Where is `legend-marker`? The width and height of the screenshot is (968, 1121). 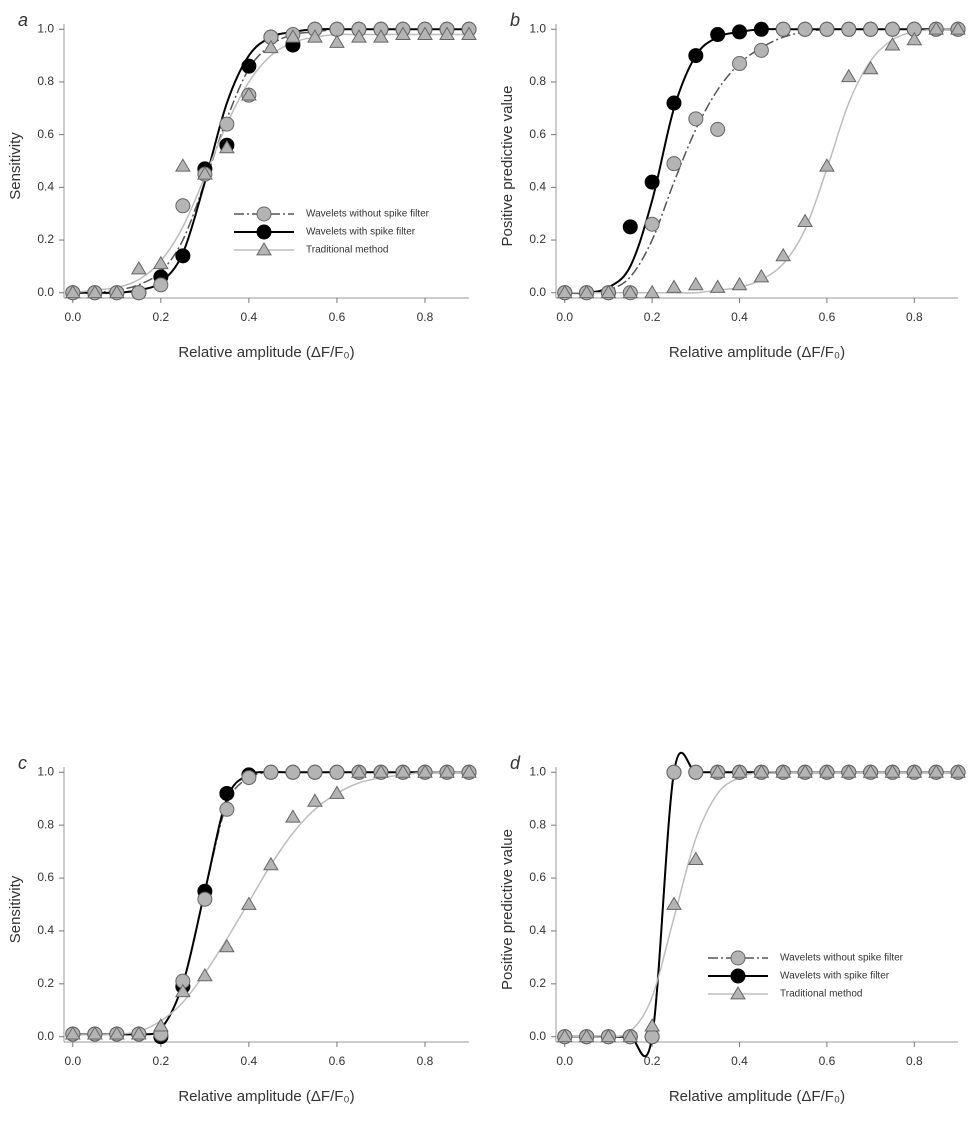
legend-marker is located at coordinates (264, 249).